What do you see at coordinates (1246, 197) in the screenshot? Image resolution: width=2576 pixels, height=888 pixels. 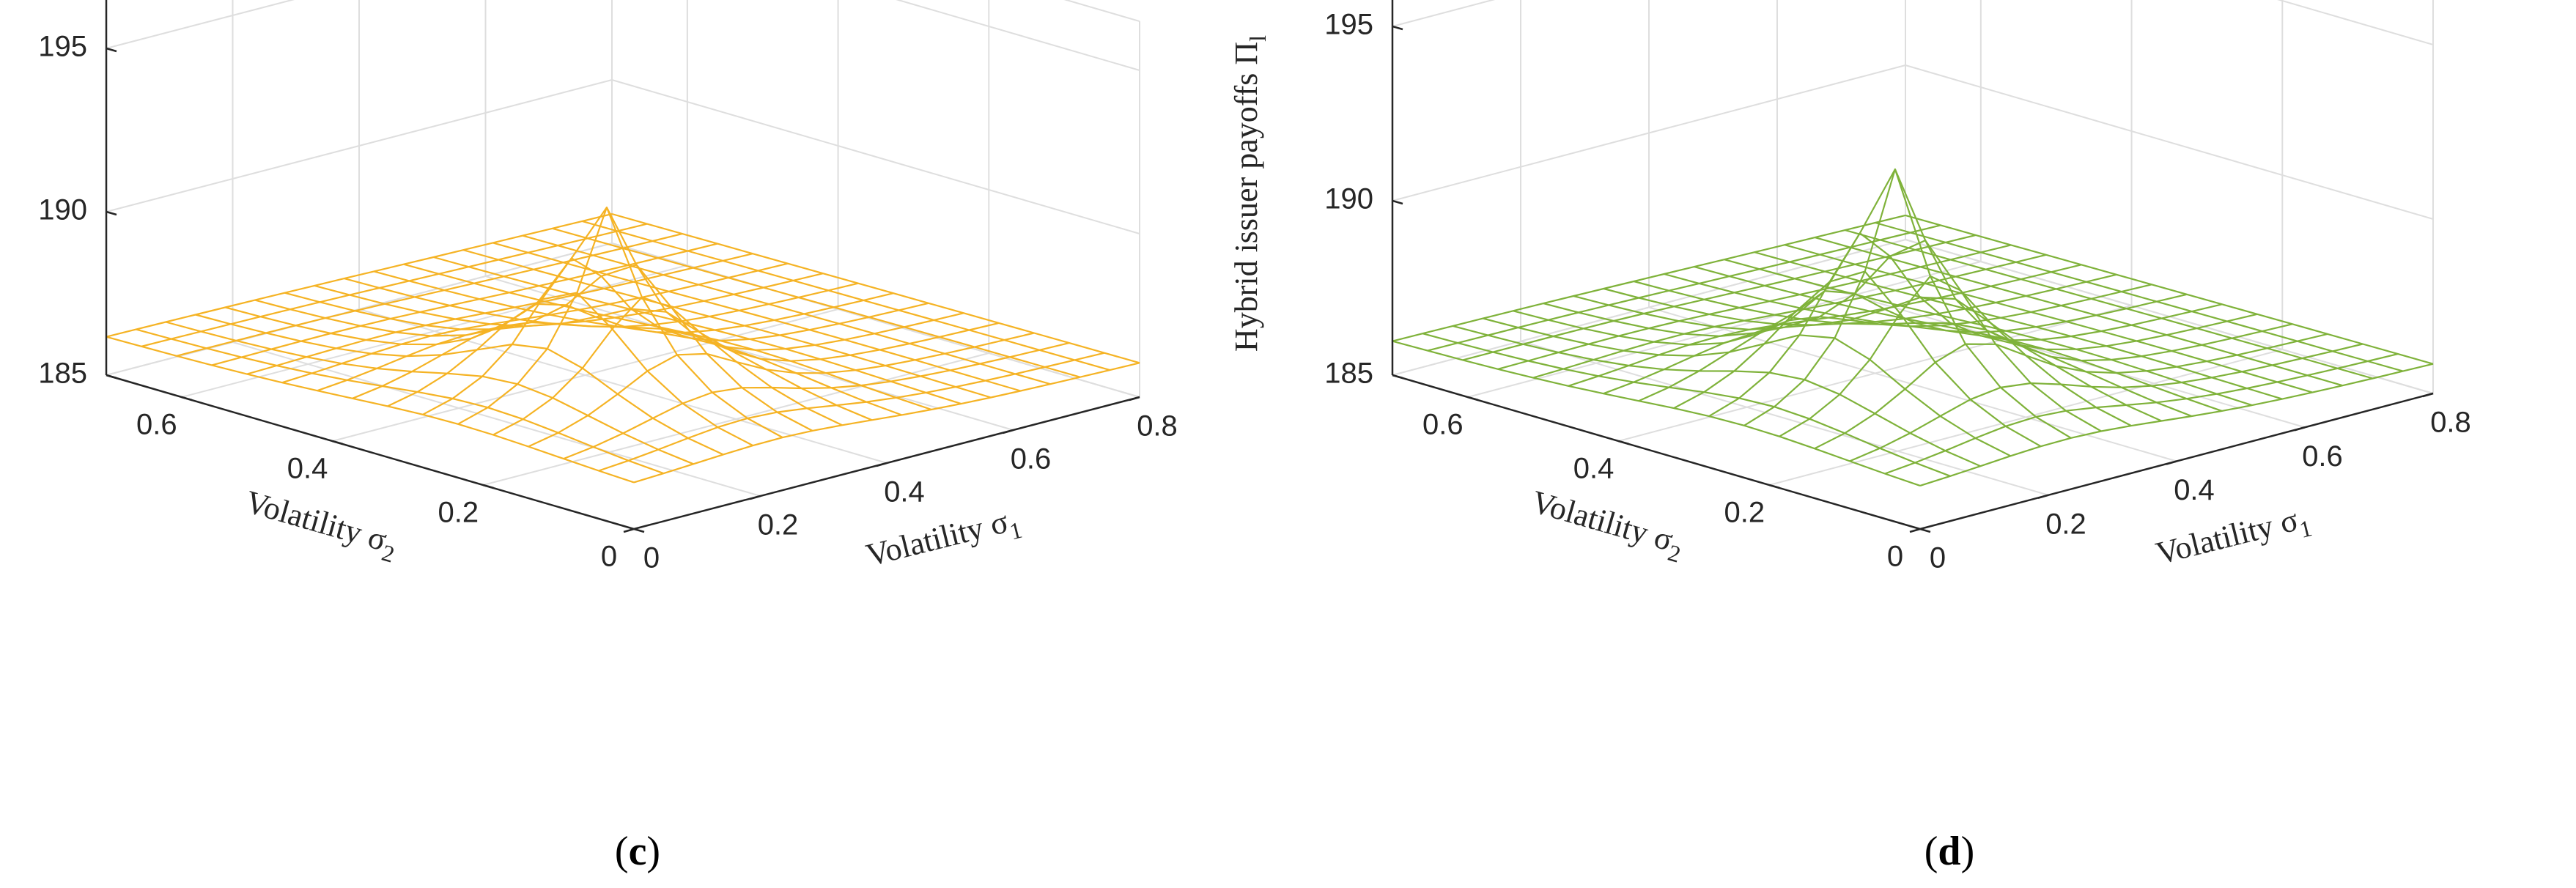 I see `z-axis-title-main: Hybrid issuer payoffs Π` at bounding box center [1246, 197].